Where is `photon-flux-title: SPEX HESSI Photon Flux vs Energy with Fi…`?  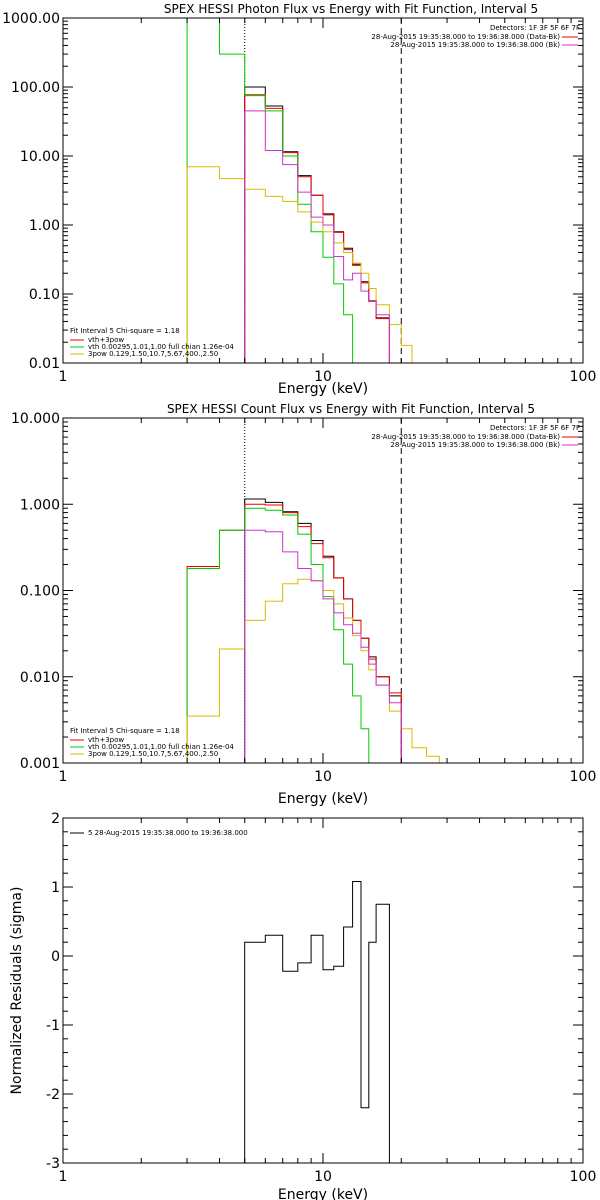
photon-flux-title: SPEX HESSI Photon Flux vs Energy with Fi… is located at coordinates (351, 9).